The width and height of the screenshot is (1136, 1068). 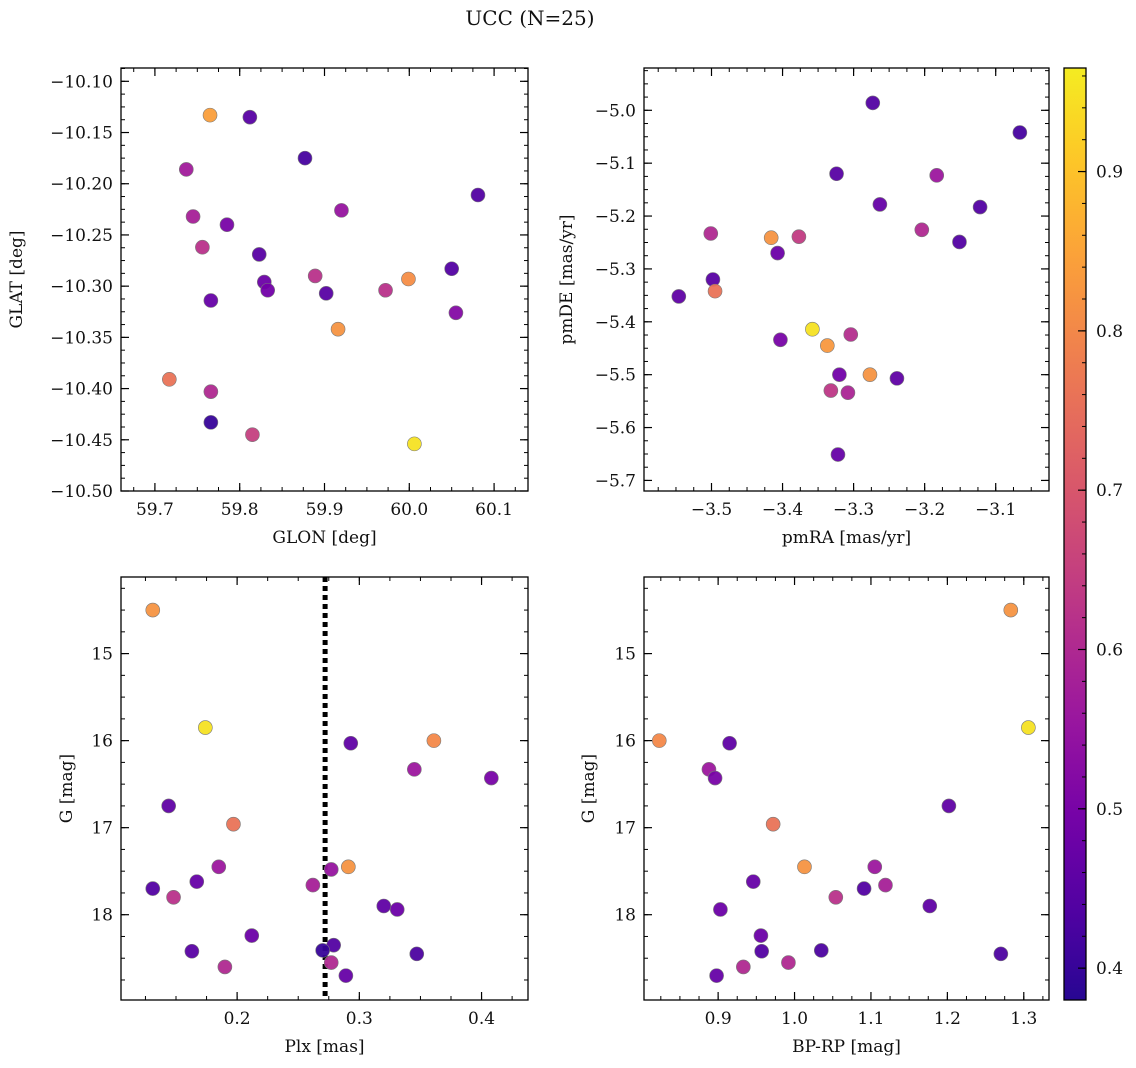 What do you see at coordinates (359, 1019) in the screenshot?
I see `x-tick-label: 0.3` at bounding box center [359, 1019].